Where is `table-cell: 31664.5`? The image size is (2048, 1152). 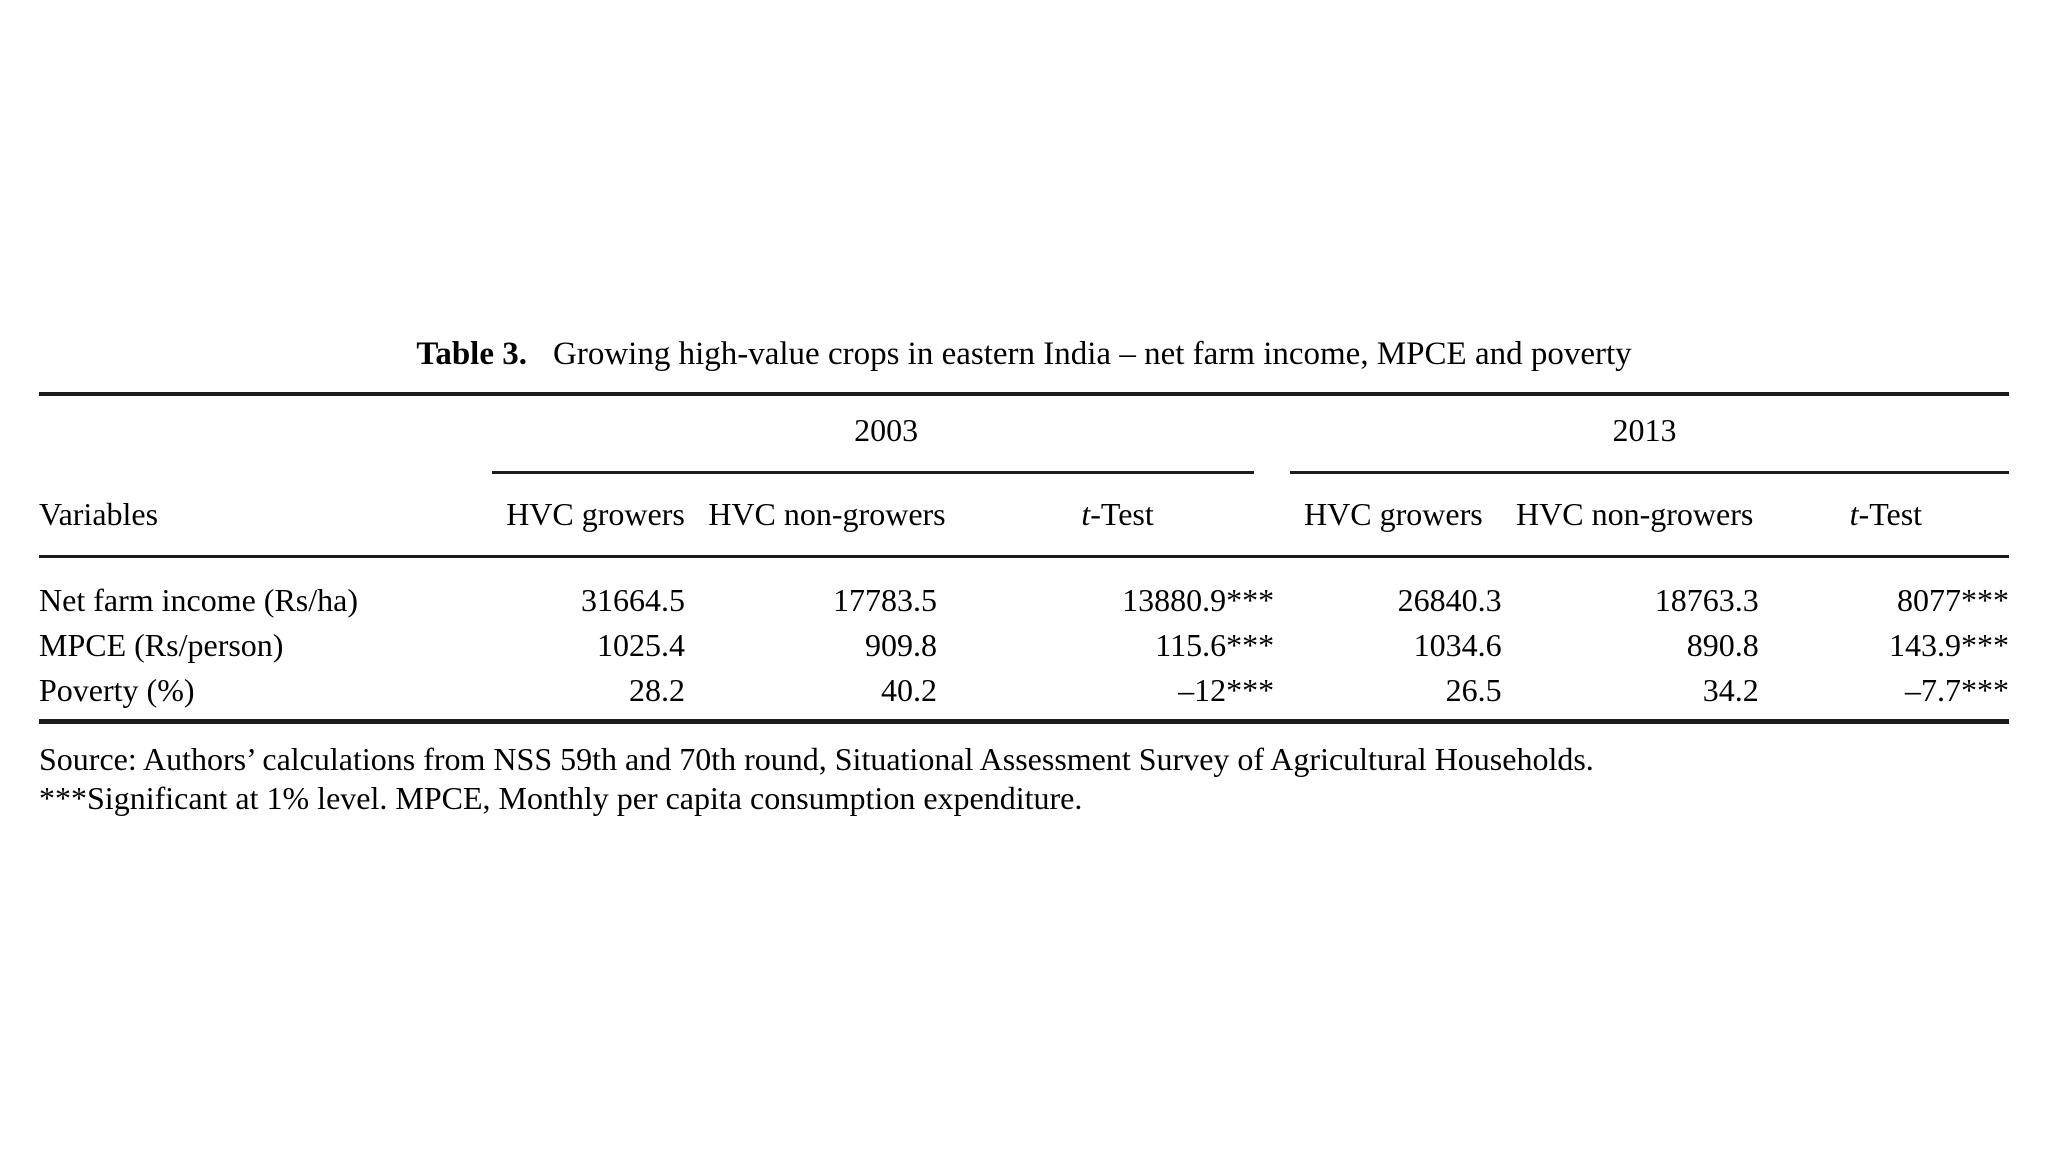 table-cell: 31664.5 is located at coordinates (632, 600).